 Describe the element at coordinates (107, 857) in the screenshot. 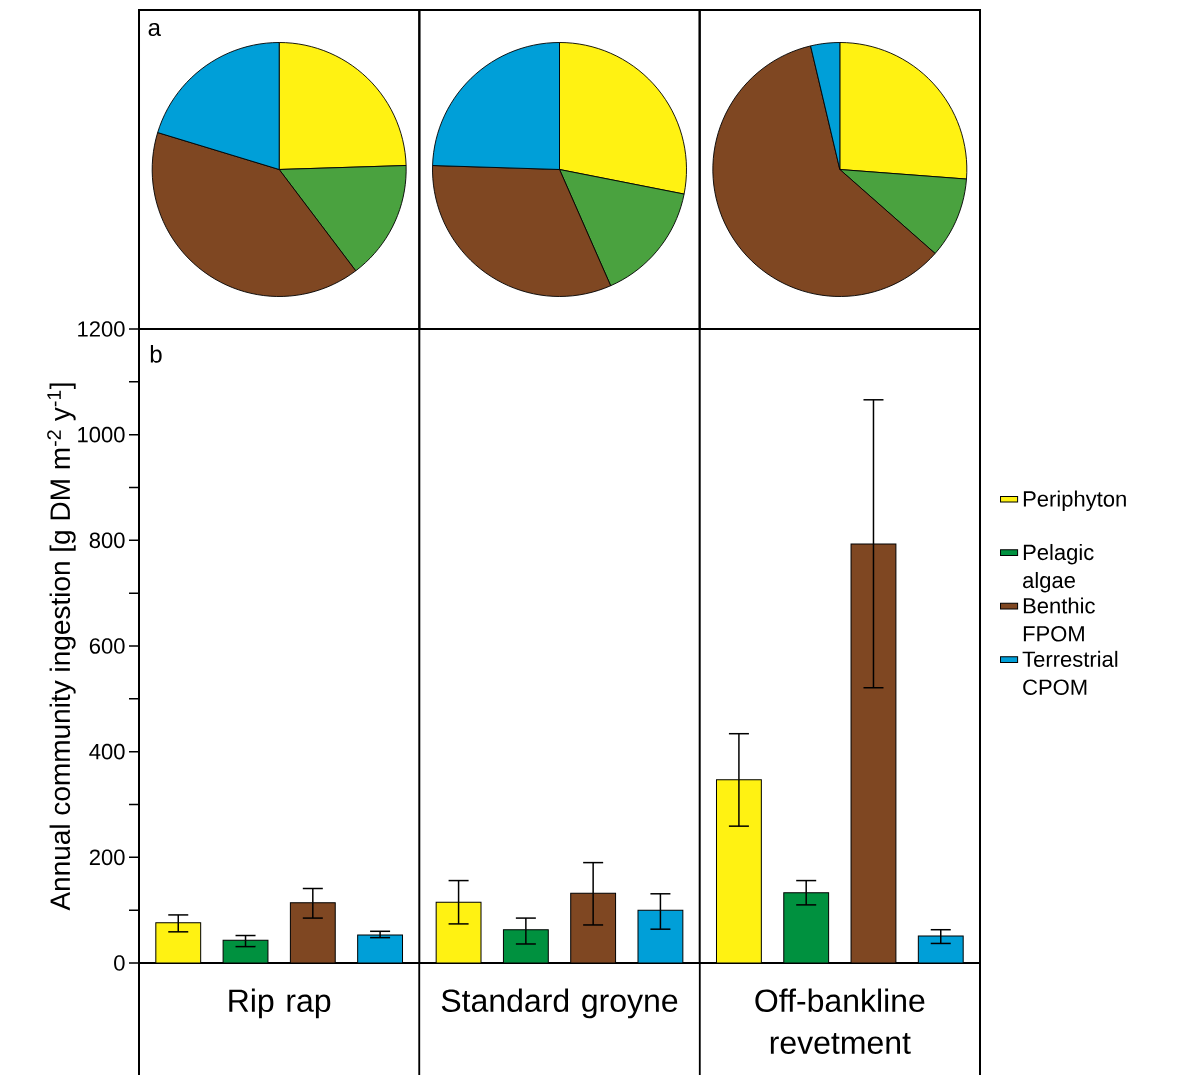

I see `y-tick-label: 200` at that location.